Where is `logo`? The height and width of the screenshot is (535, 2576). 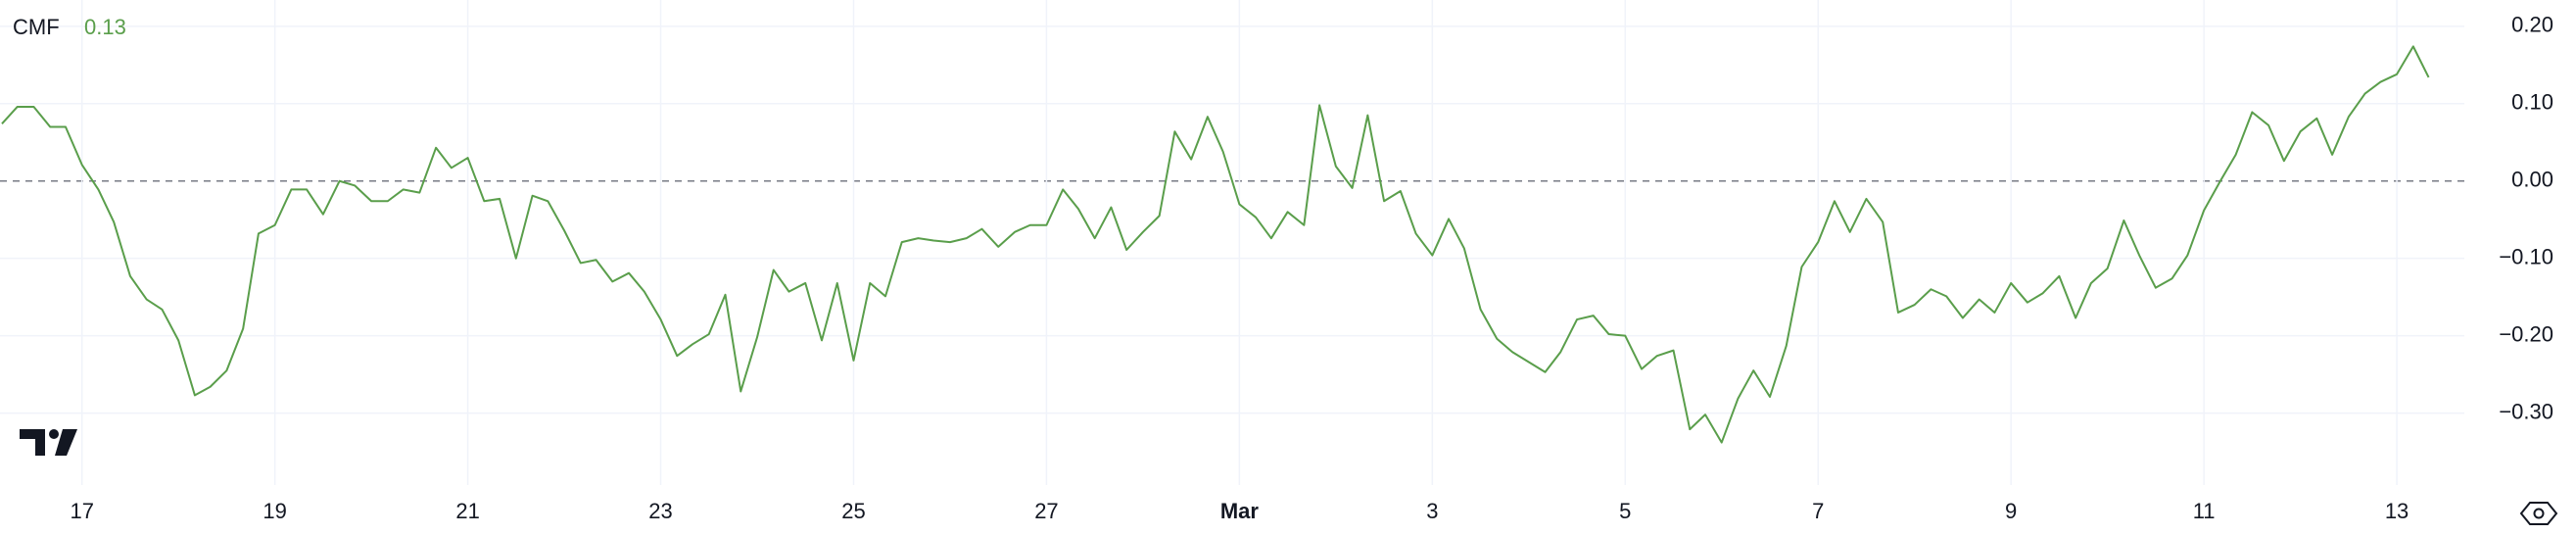
logo is located at coordinates (48, 442).